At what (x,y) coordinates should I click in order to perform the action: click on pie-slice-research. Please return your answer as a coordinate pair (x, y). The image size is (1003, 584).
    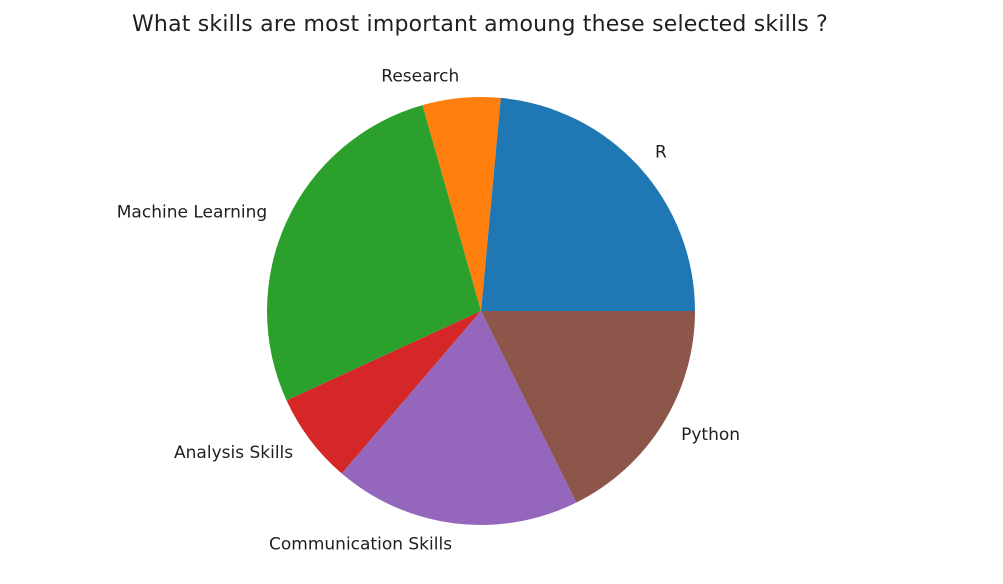
    Looking at the image, I should click on (461, 203).